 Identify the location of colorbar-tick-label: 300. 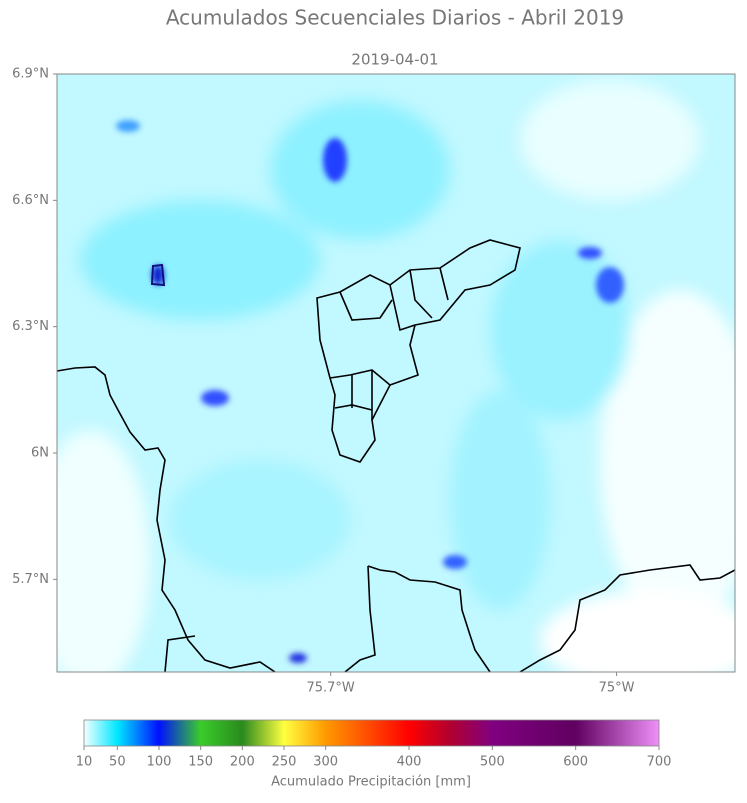
(325, 762).